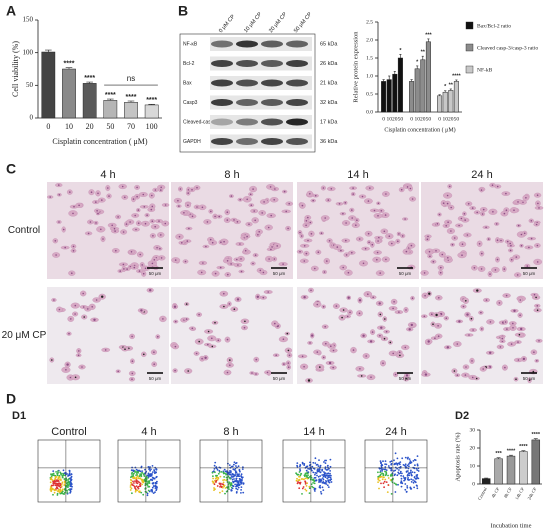  I want to click on y-axis-label: Cell viability (%), so click(15, 69).